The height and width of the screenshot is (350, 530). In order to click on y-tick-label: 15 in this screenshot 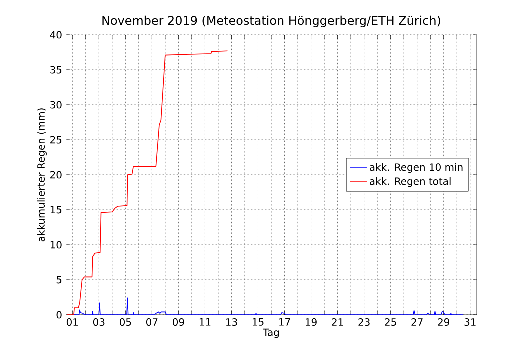, I will do `click(56, 210)`.